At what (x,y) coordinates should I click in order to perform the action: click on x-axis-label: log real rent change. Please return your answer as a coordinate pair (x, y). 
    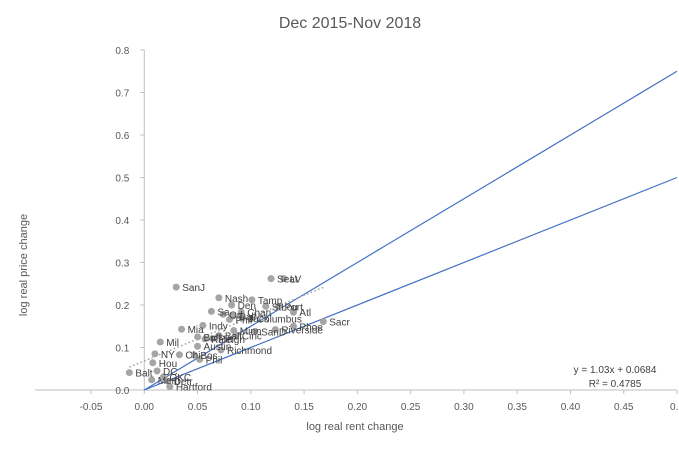
    Looking at the image, I should click on (354, 427).